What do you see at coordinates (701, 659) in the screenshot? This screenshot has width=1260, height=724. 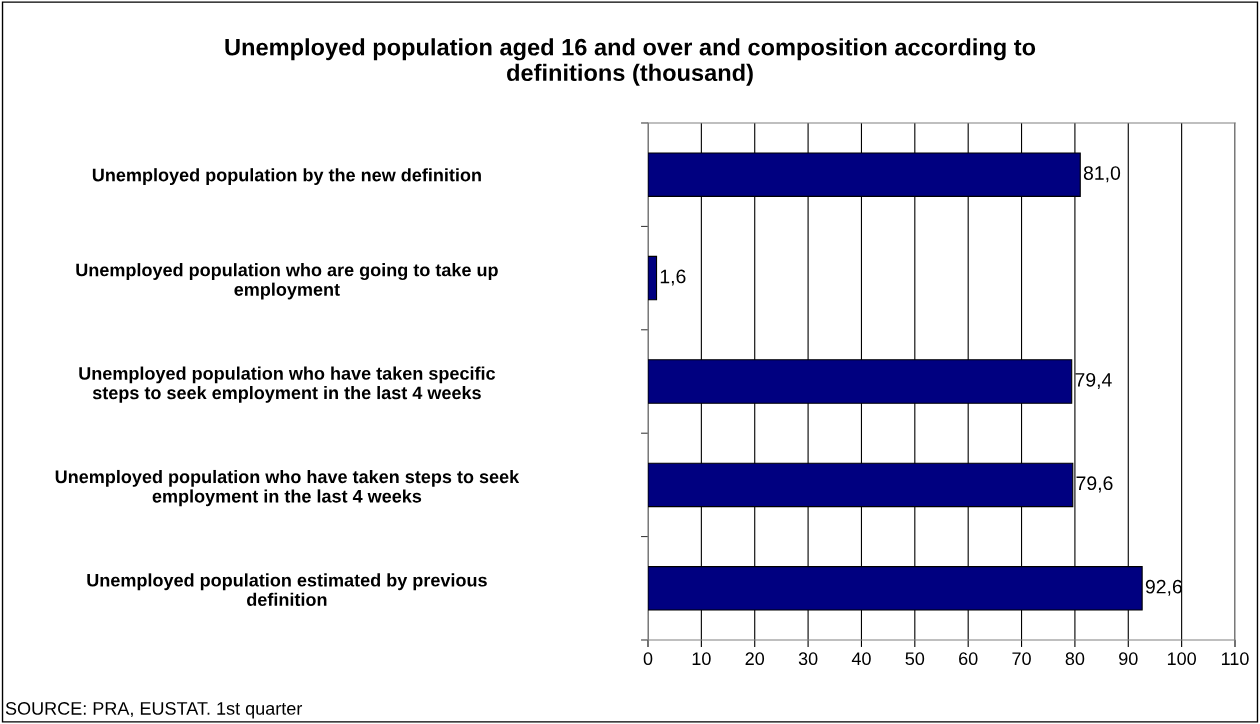 I see `x-tick-label: 10` at bounding box center [701, 659].